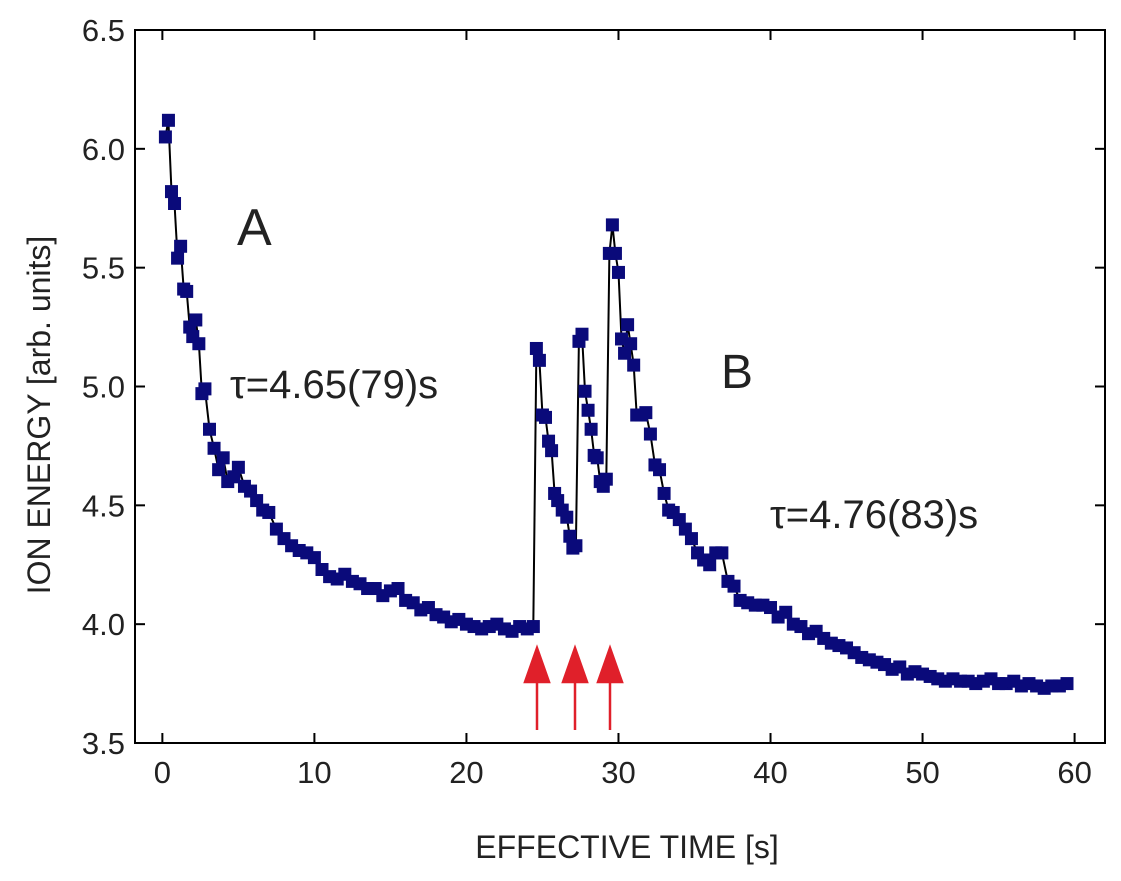 The height and width of the screenshot is (881, 1121). Describe the element at coordinates (626, 847) in the screenshot. I see `x-axis-label: EFFECTIVE TIME [s]` at that location.